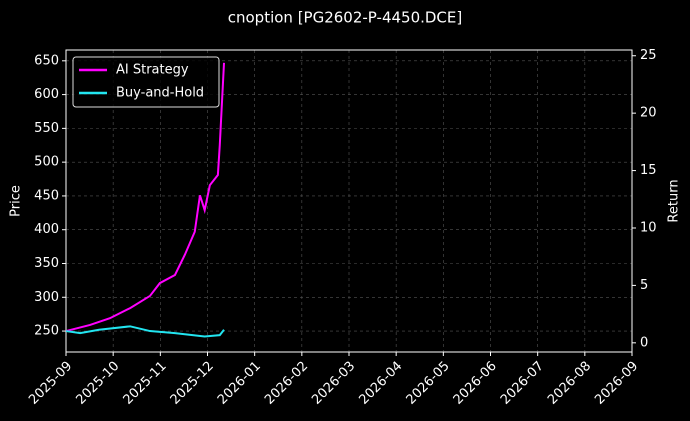 The image size is (690, 421). I want to click on x-tick-label: 2026-05, so click(428, 383).